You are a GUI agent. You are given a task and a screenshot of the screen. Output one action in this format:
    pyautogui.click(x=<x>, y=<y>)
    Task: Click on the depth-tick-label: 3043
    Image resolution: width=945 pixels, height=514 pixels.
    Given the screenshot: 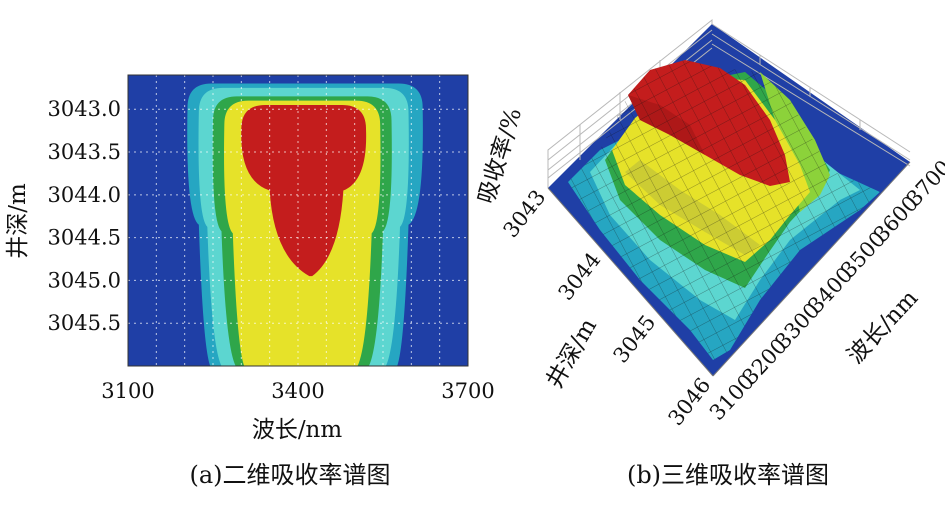 What is the action you would take?
    pyautogui.click(x=525, y=213)
    